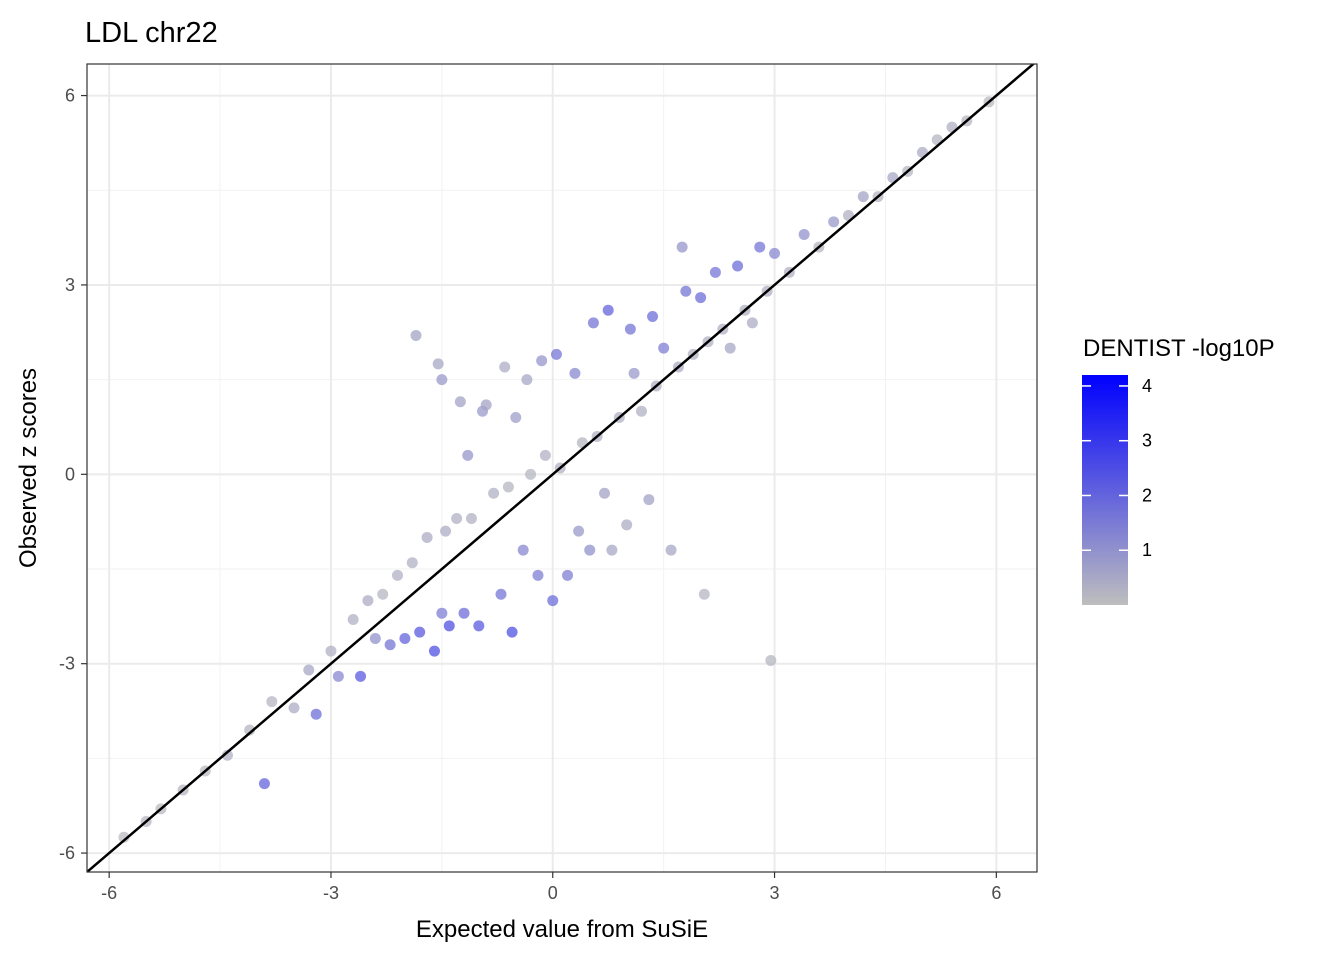  I want to click on legend: DENTIST -log10P 1 2 3 4, so click(1178, 470).